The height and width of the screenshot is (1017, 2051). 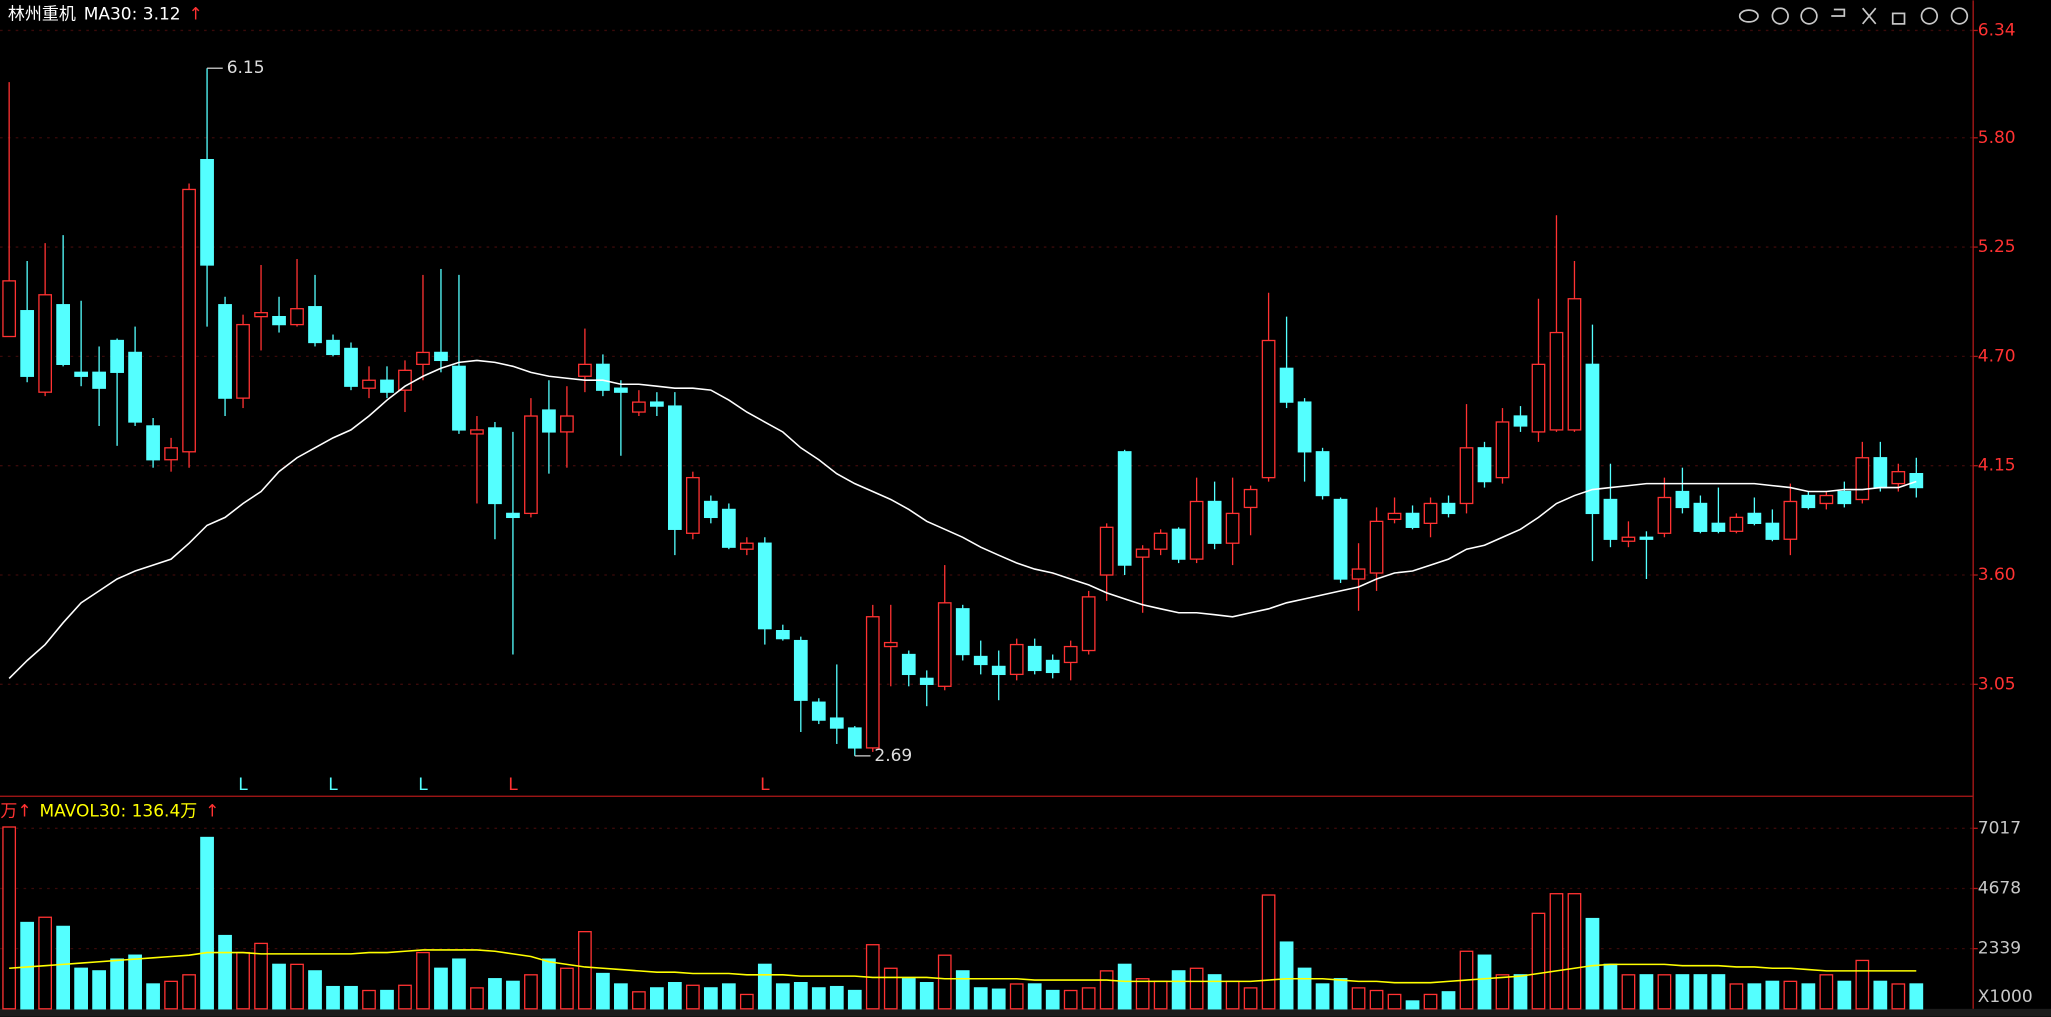 I want to click on tab-bar, so click(x=1025, y=1012).